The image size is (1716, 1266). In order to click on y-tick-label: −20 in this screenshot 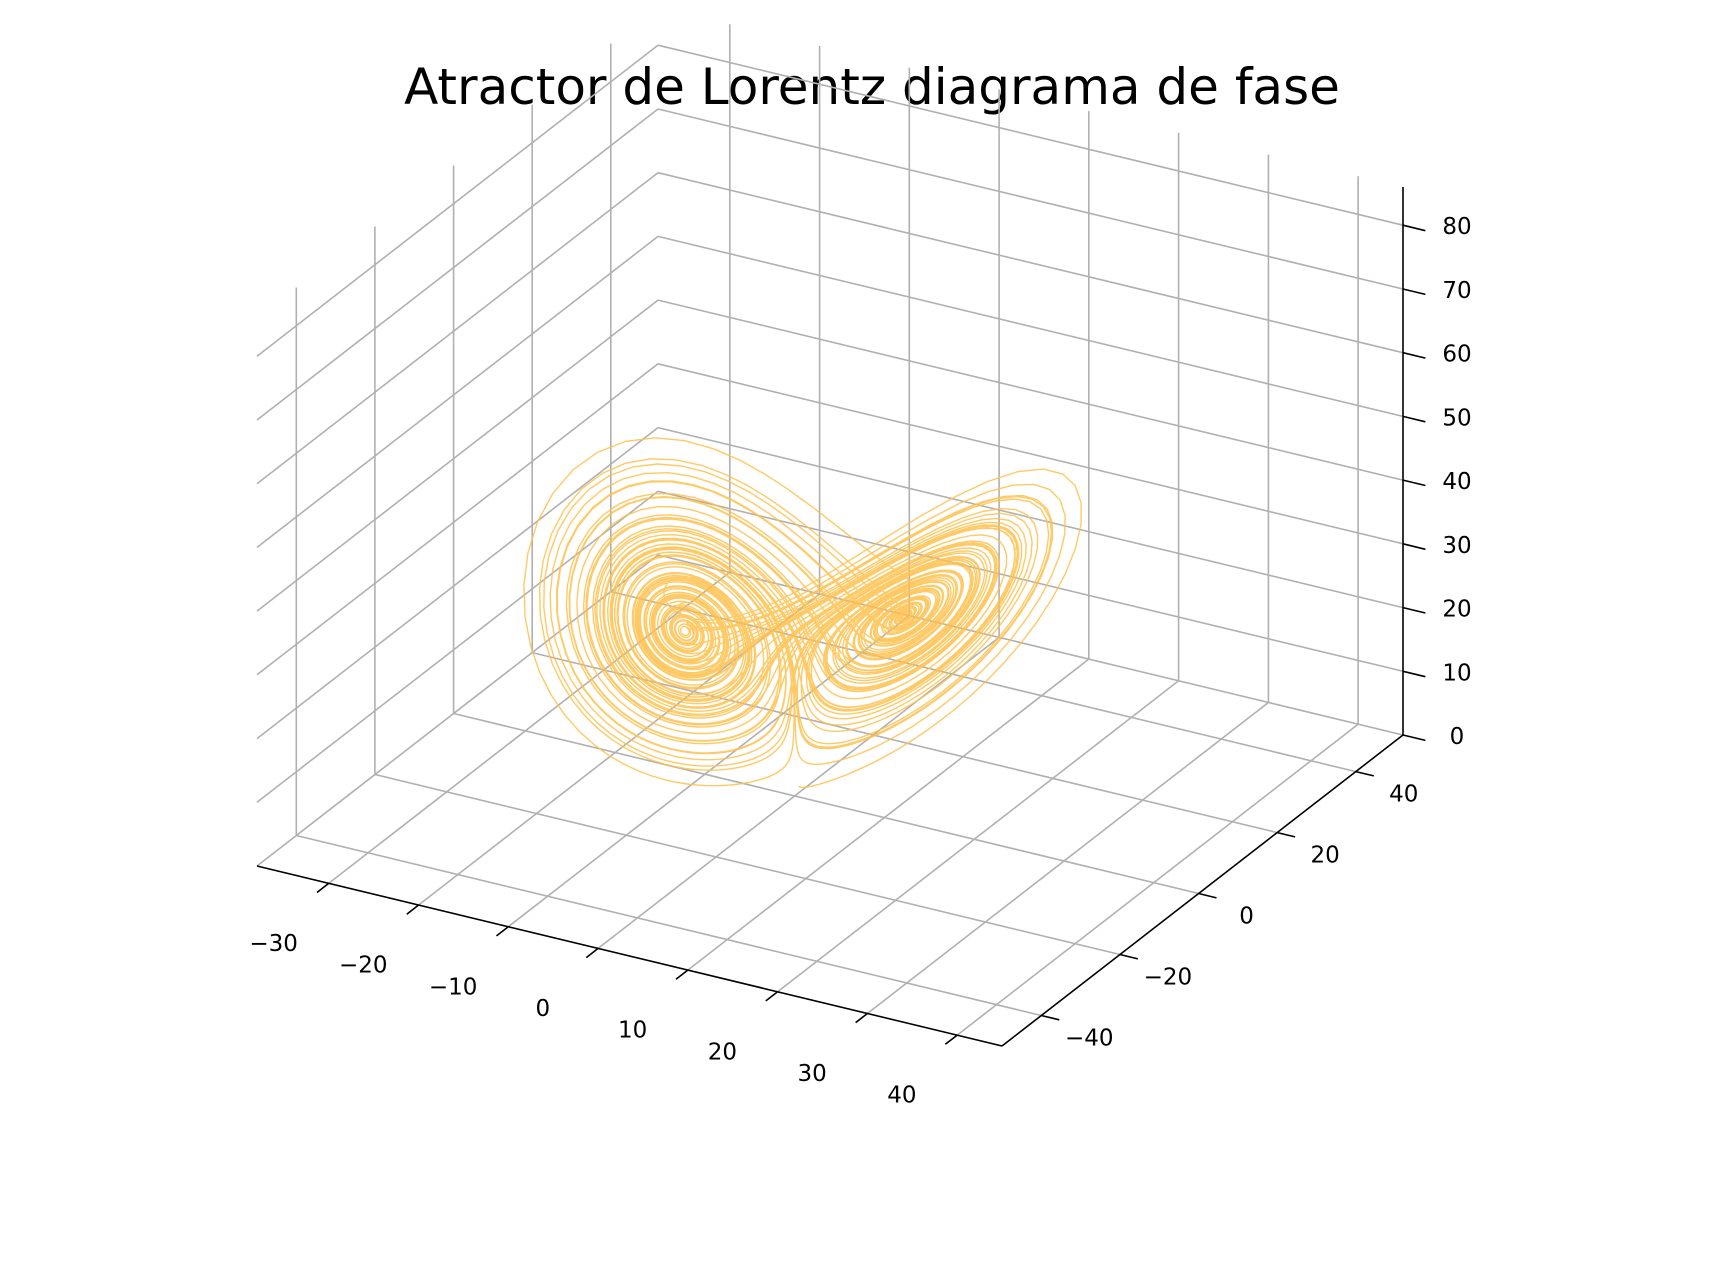, I will do `click(1168, 978)`.